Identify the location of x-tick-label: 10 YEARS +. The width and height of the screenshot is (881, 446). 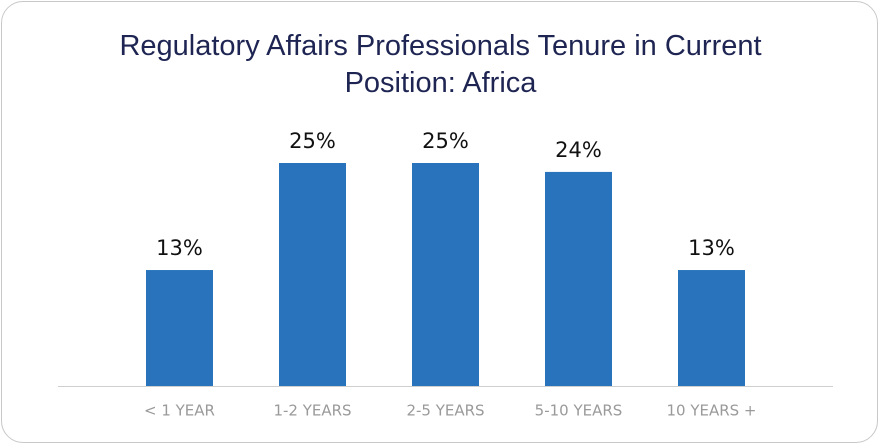
(711, 411).